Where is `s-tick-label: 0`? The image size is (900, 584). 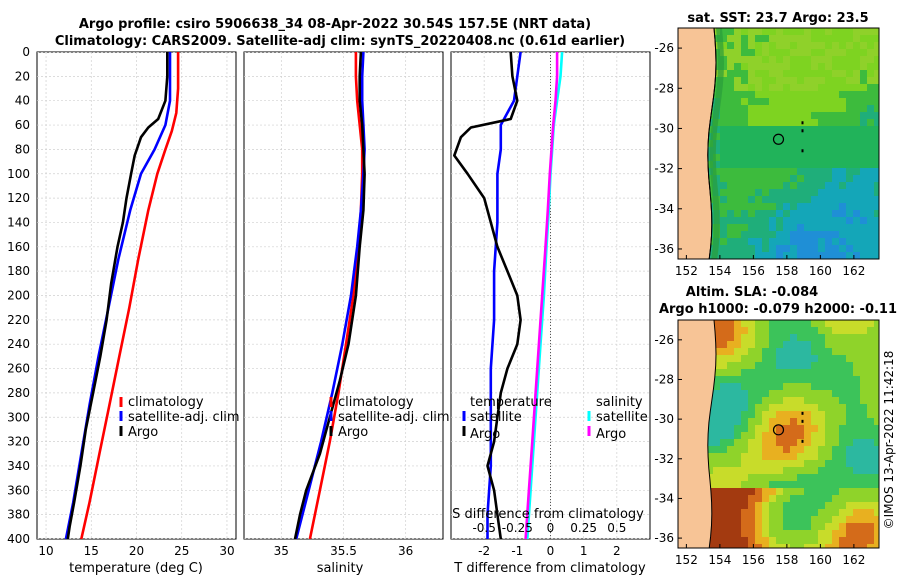
s-tick-label: 0 is located at coordinates (551, 528).